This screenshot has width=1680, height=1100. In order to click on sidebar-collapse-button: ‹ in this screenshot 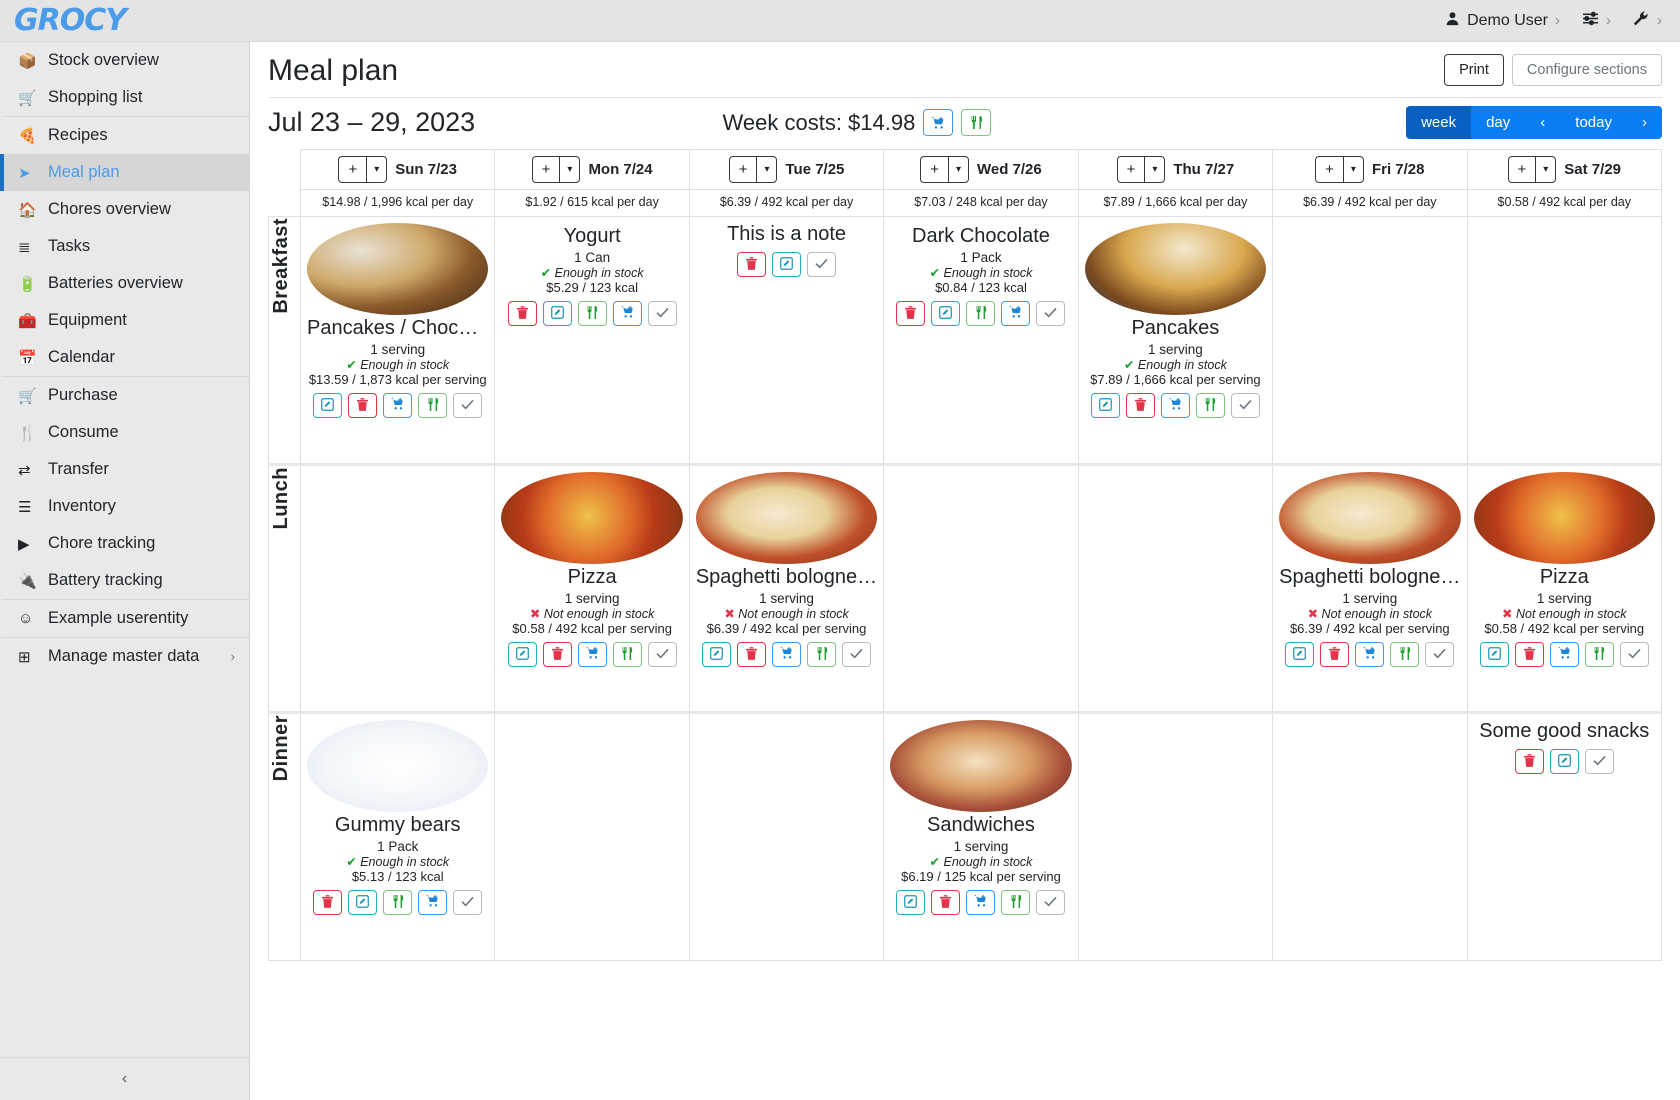, I will do `click(124, 1078)`.